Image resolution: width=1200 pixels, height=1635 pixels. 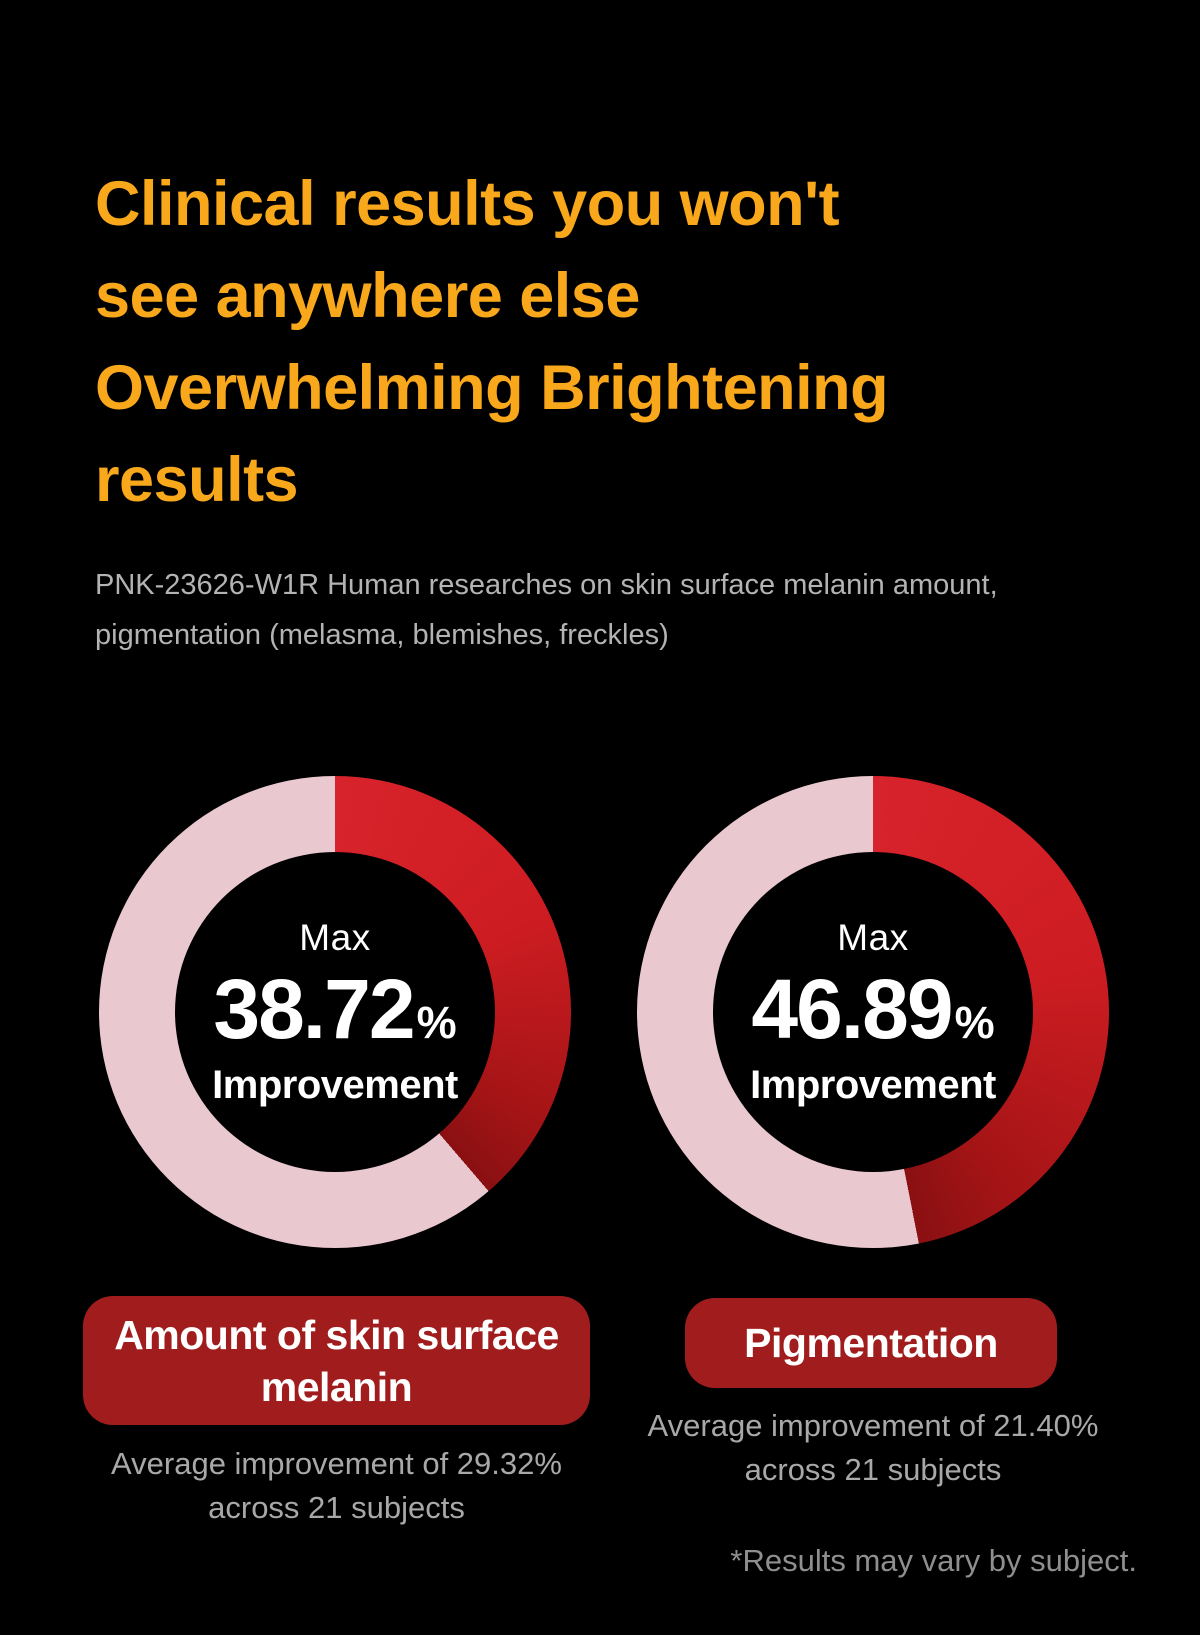 What do you see at coordinates (871, 1343) in the screenshot?
I see `badge-pigmentation: Pigmentation` at bounding box center [871, 1343].